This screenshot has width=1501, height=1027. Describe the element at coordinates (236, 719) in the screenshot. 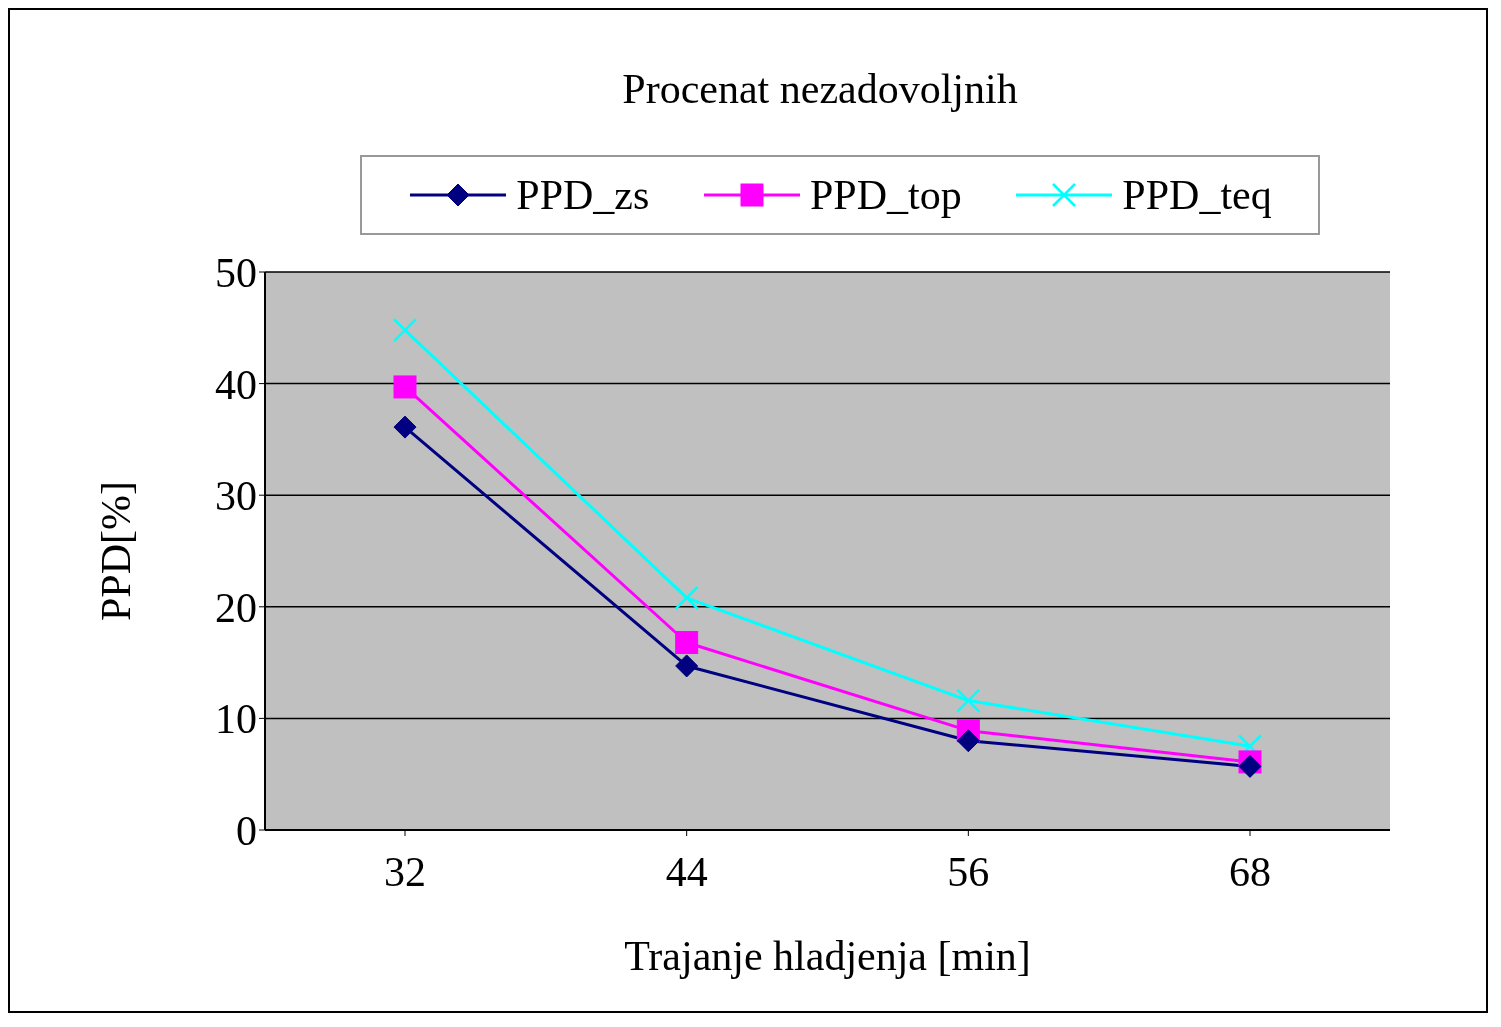

I see `y-tick-label: 10` at that location.